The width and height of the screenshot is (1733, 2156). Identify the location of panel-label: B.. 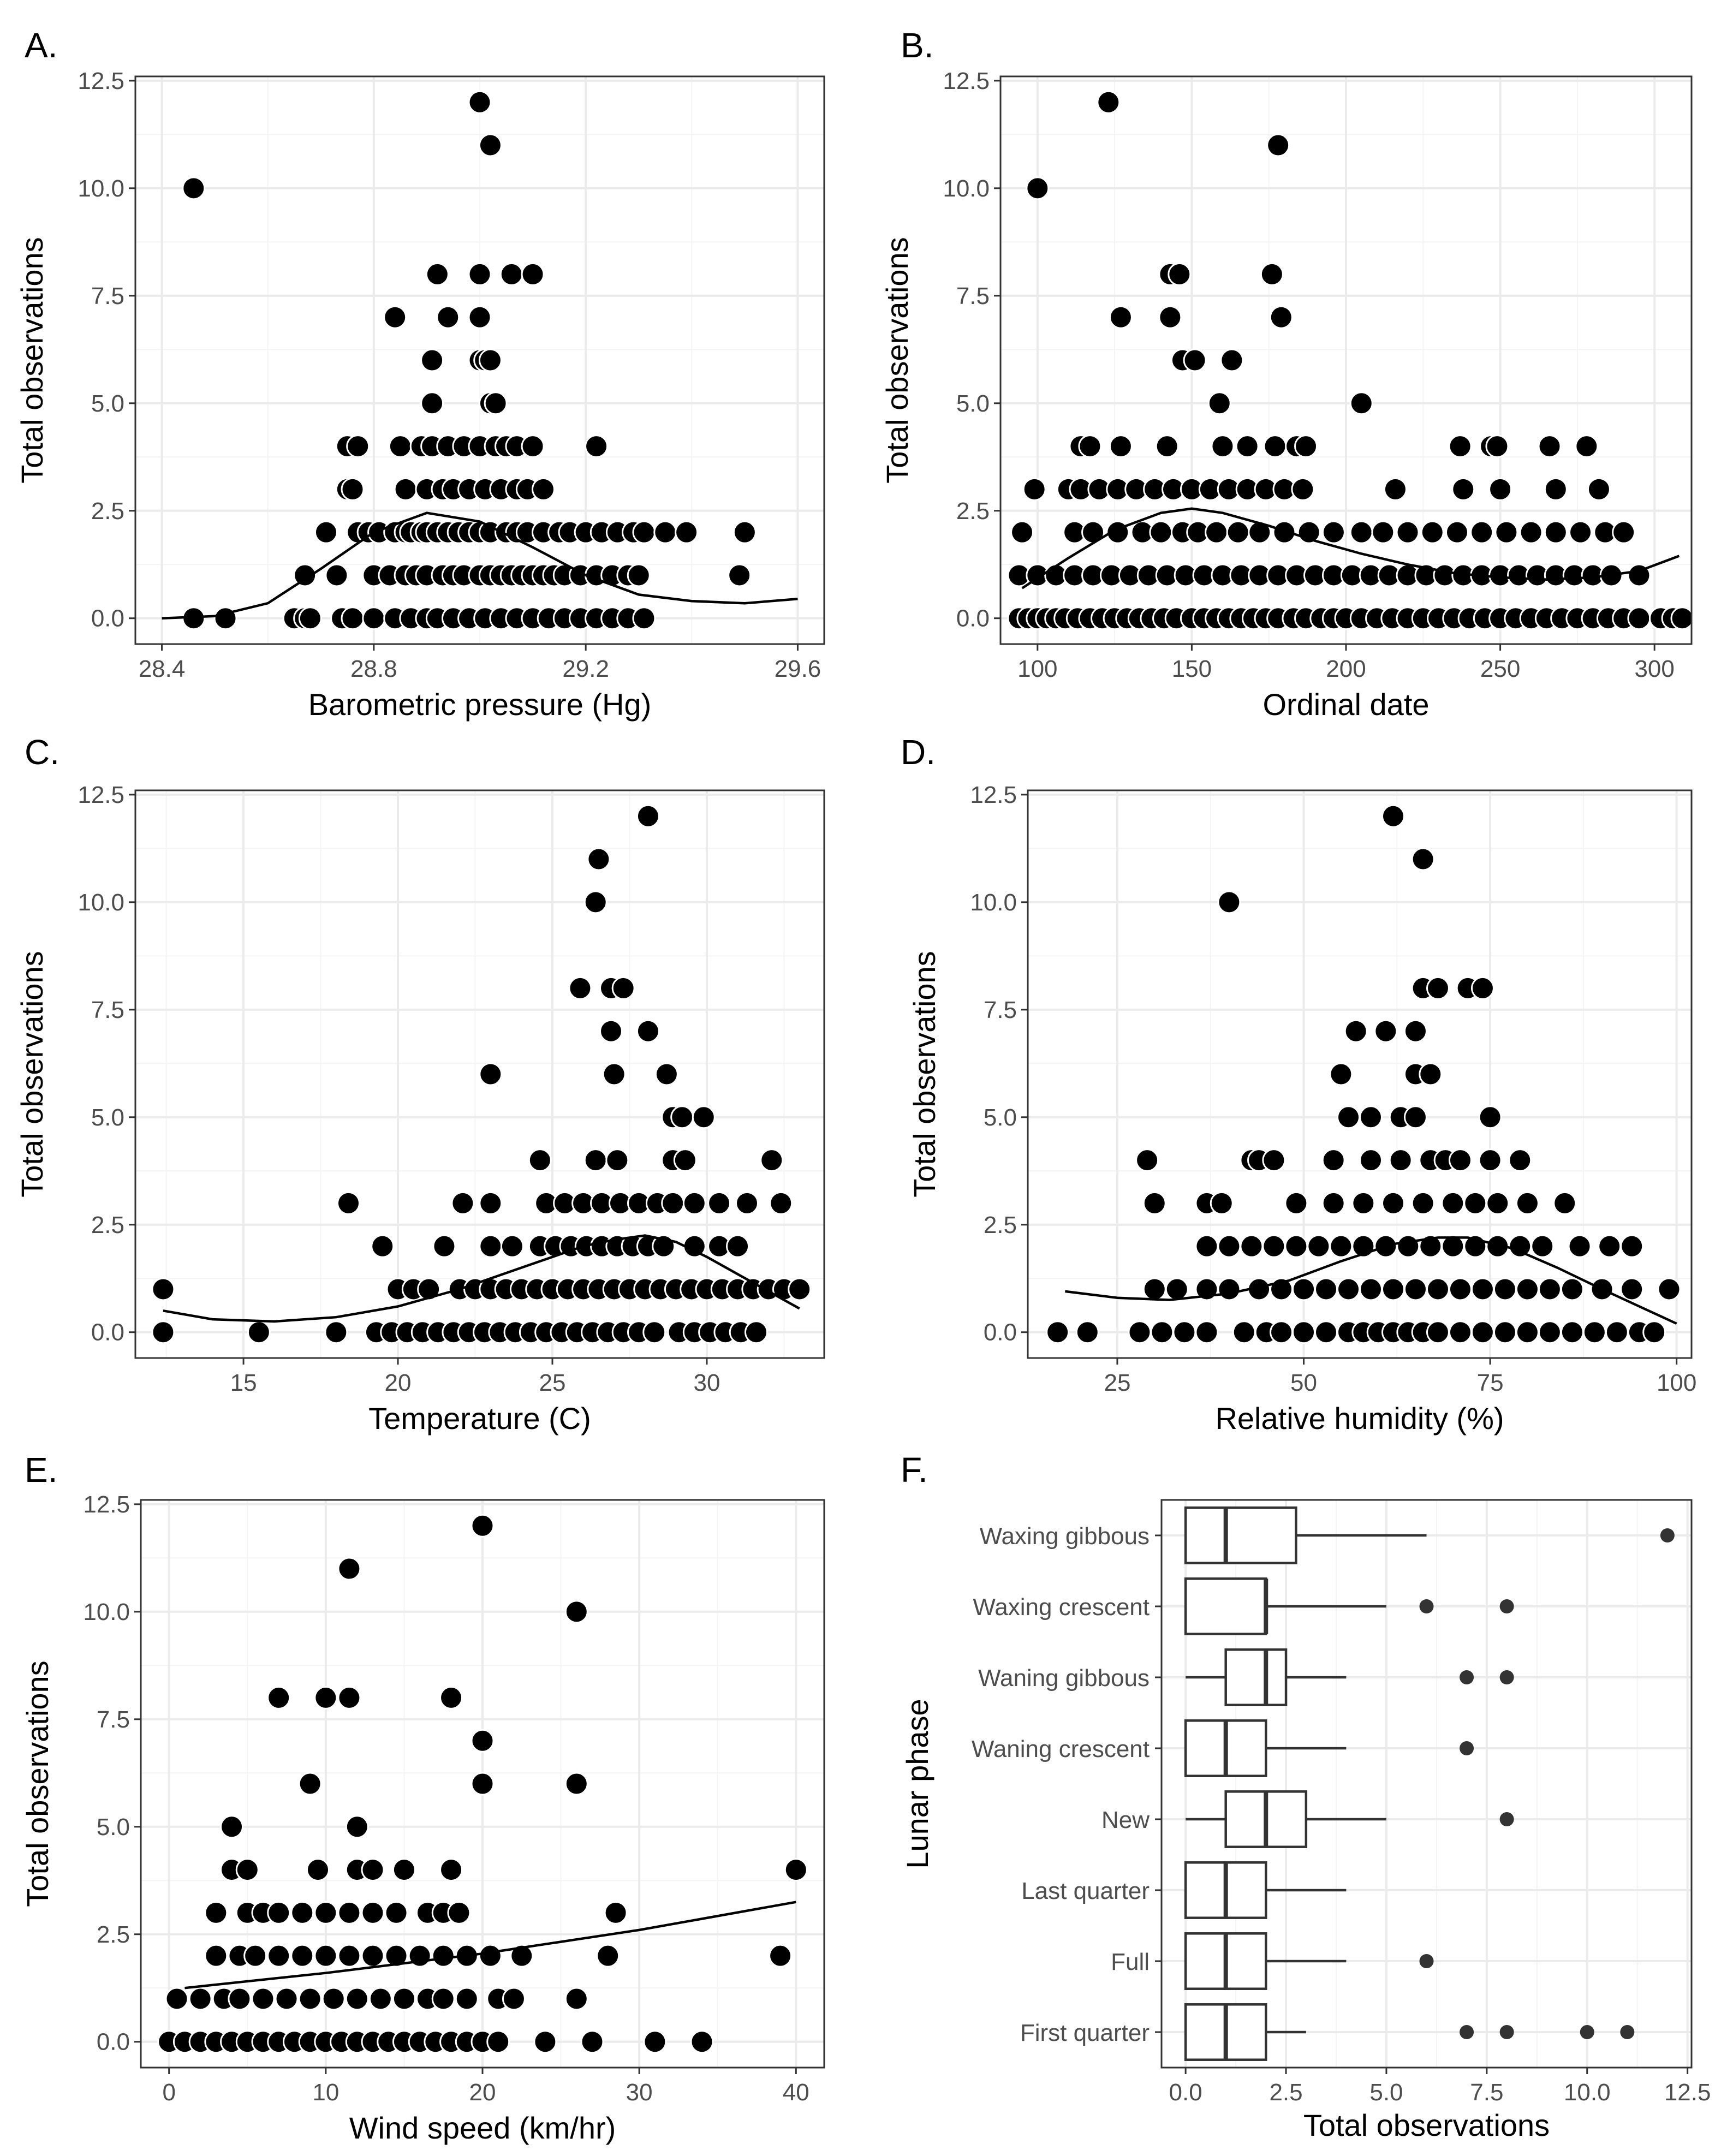
(917, 45).